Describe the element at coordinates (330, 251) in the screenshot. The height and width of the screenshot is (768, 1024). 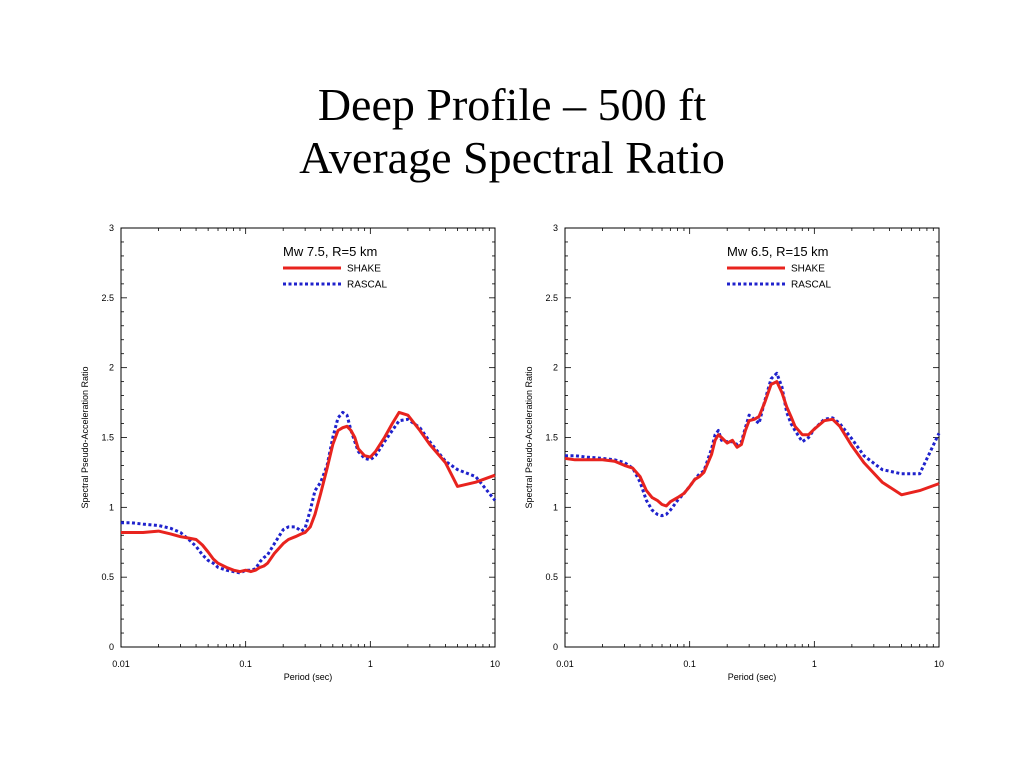
I see `legend-title: Mw 7.5, R=5 km` at that location.